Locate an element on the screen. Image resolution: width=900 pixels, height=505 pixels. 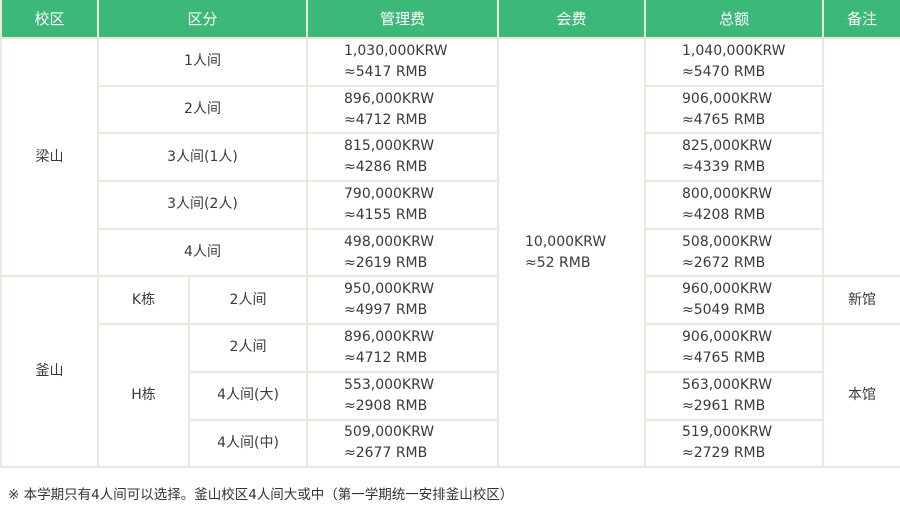
remark: 新馆 is located at coordinates (862, 299).